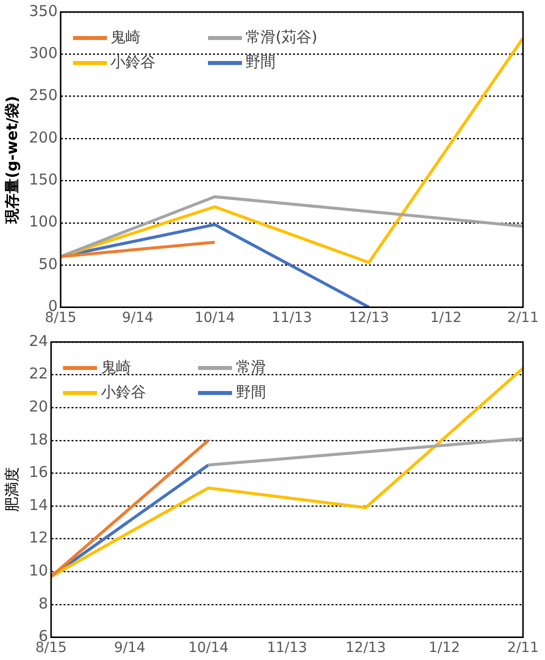 The image size is (545, 660). I want to click on y-tick-label: 24, so click(38, 341).